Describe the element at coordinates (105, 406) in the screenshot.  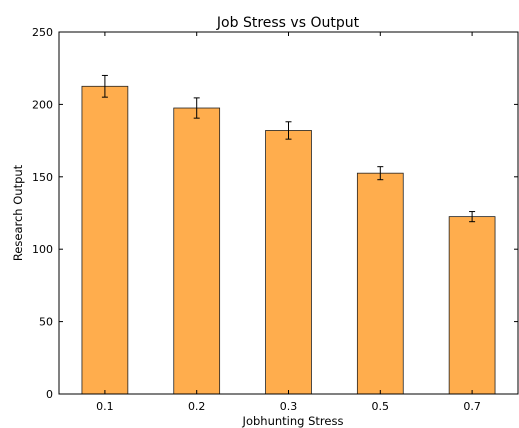
I see `x-tick-label: 0.1` at that location.